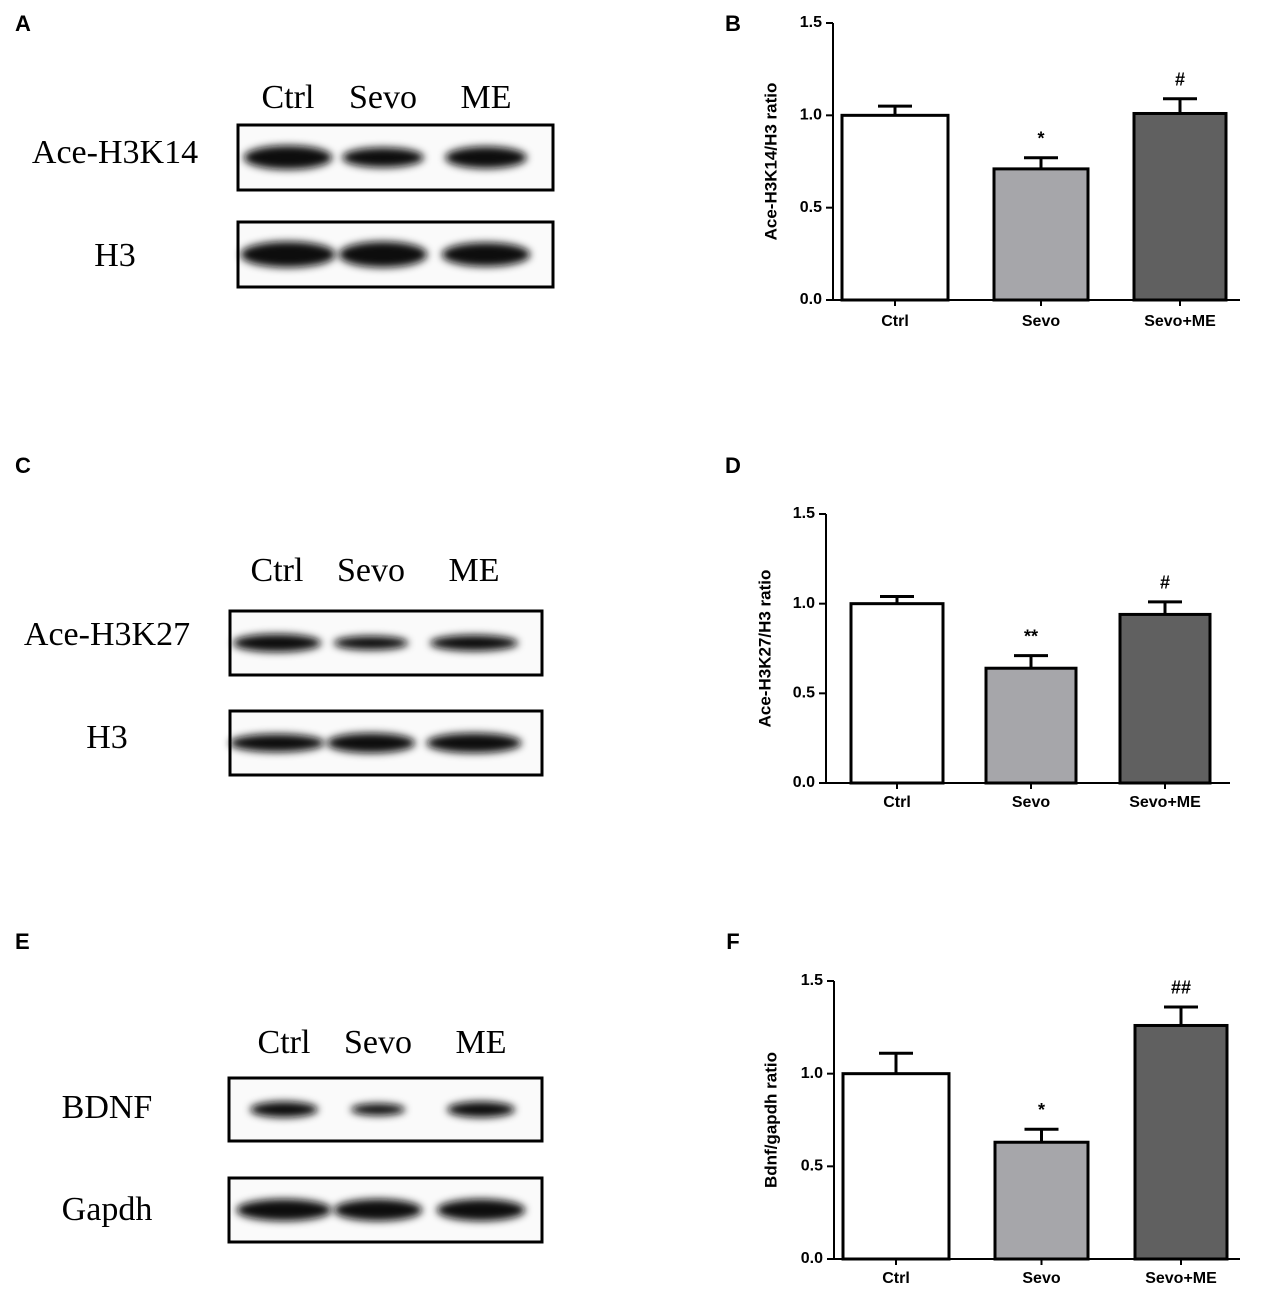 The height and width of the screenshot is (1300, 1266). I want to click on panel-letter: B, so click(733, 23).